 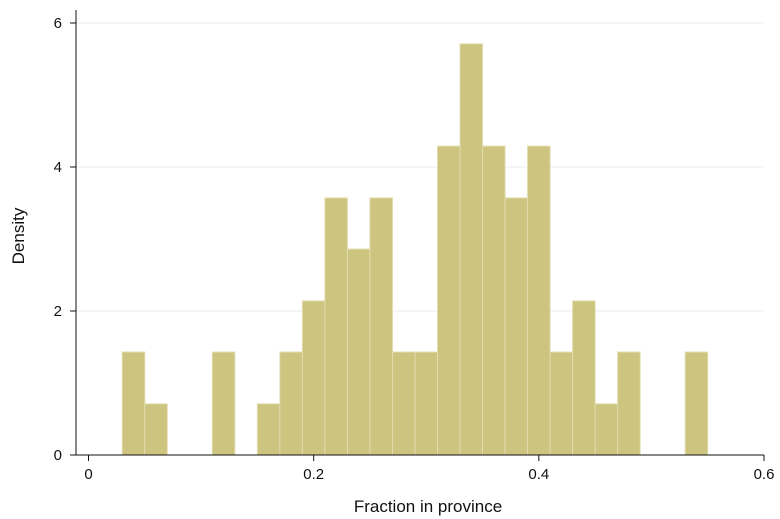 What do you see at coordinates (58, 455) in the screenshot?
I see `y-tick-label-0: 0` at bounding box center [58, 455].